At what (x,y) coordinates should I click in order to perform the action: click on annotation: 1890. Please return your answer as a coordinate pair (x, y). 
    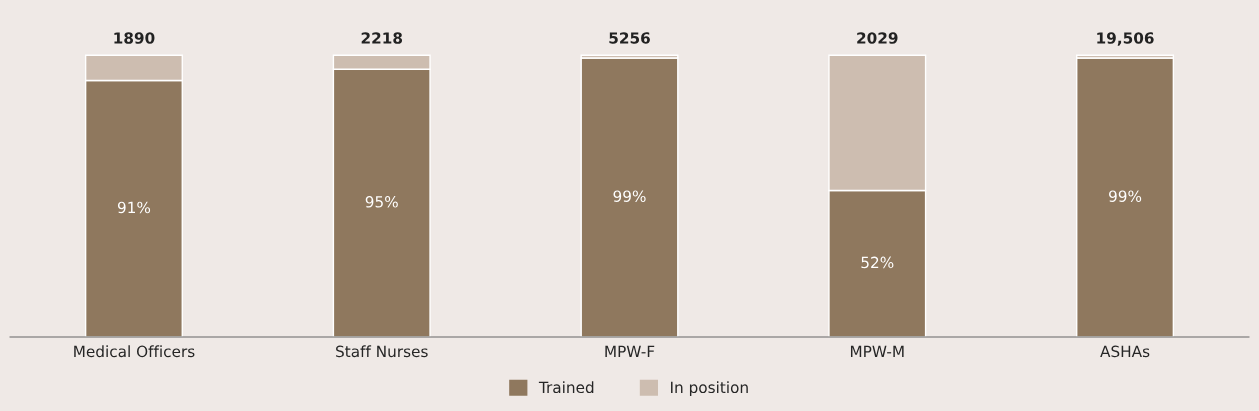
    Looking at the image, I should click on (134, 38).